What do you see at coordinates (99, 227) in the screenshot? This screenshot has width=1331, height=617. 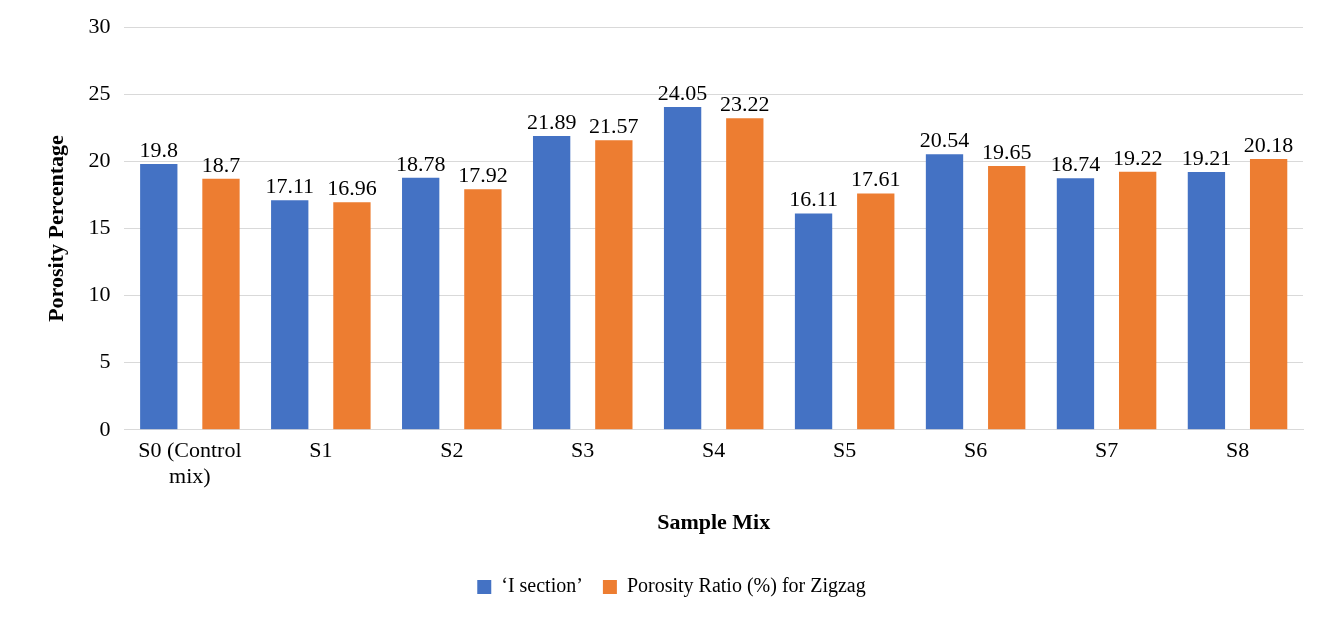 I see `y-tick-label: 15` at bounding box center [99, 227].